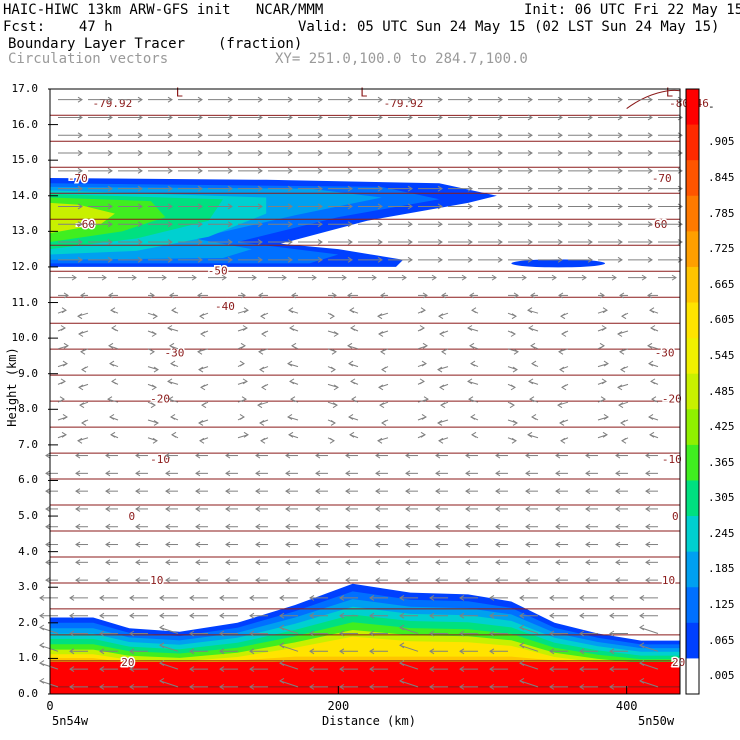 The image size is (740, 740). Describe the element at coordinates (721, 142) in the screenshot. I see `colorbar-label: .905` at that location.